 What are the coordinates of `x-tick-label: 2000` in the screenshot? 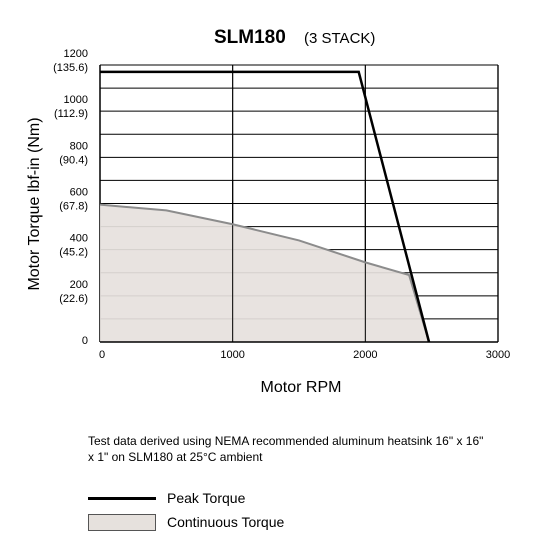 It's located at (365, 355).